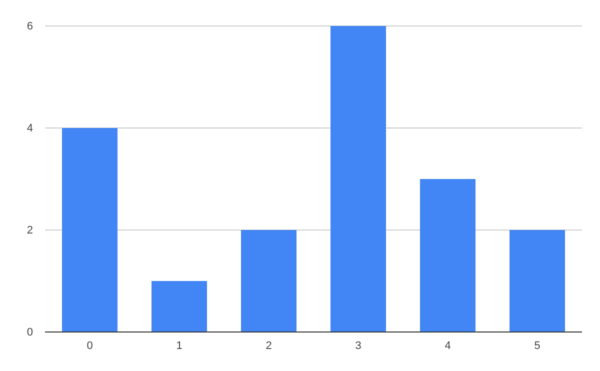 Image resolution: width=600 pixels, height=371 pixels. I want to click on x-tick-label: 0, so click(89, 346).